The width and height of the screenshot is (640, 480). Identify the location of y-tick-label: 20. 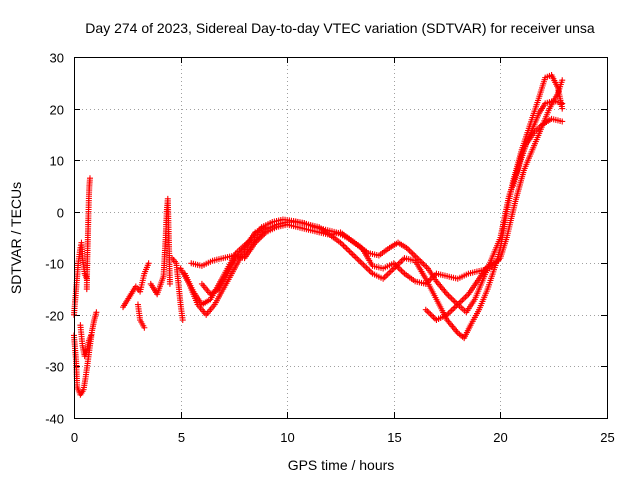
(57, 110).